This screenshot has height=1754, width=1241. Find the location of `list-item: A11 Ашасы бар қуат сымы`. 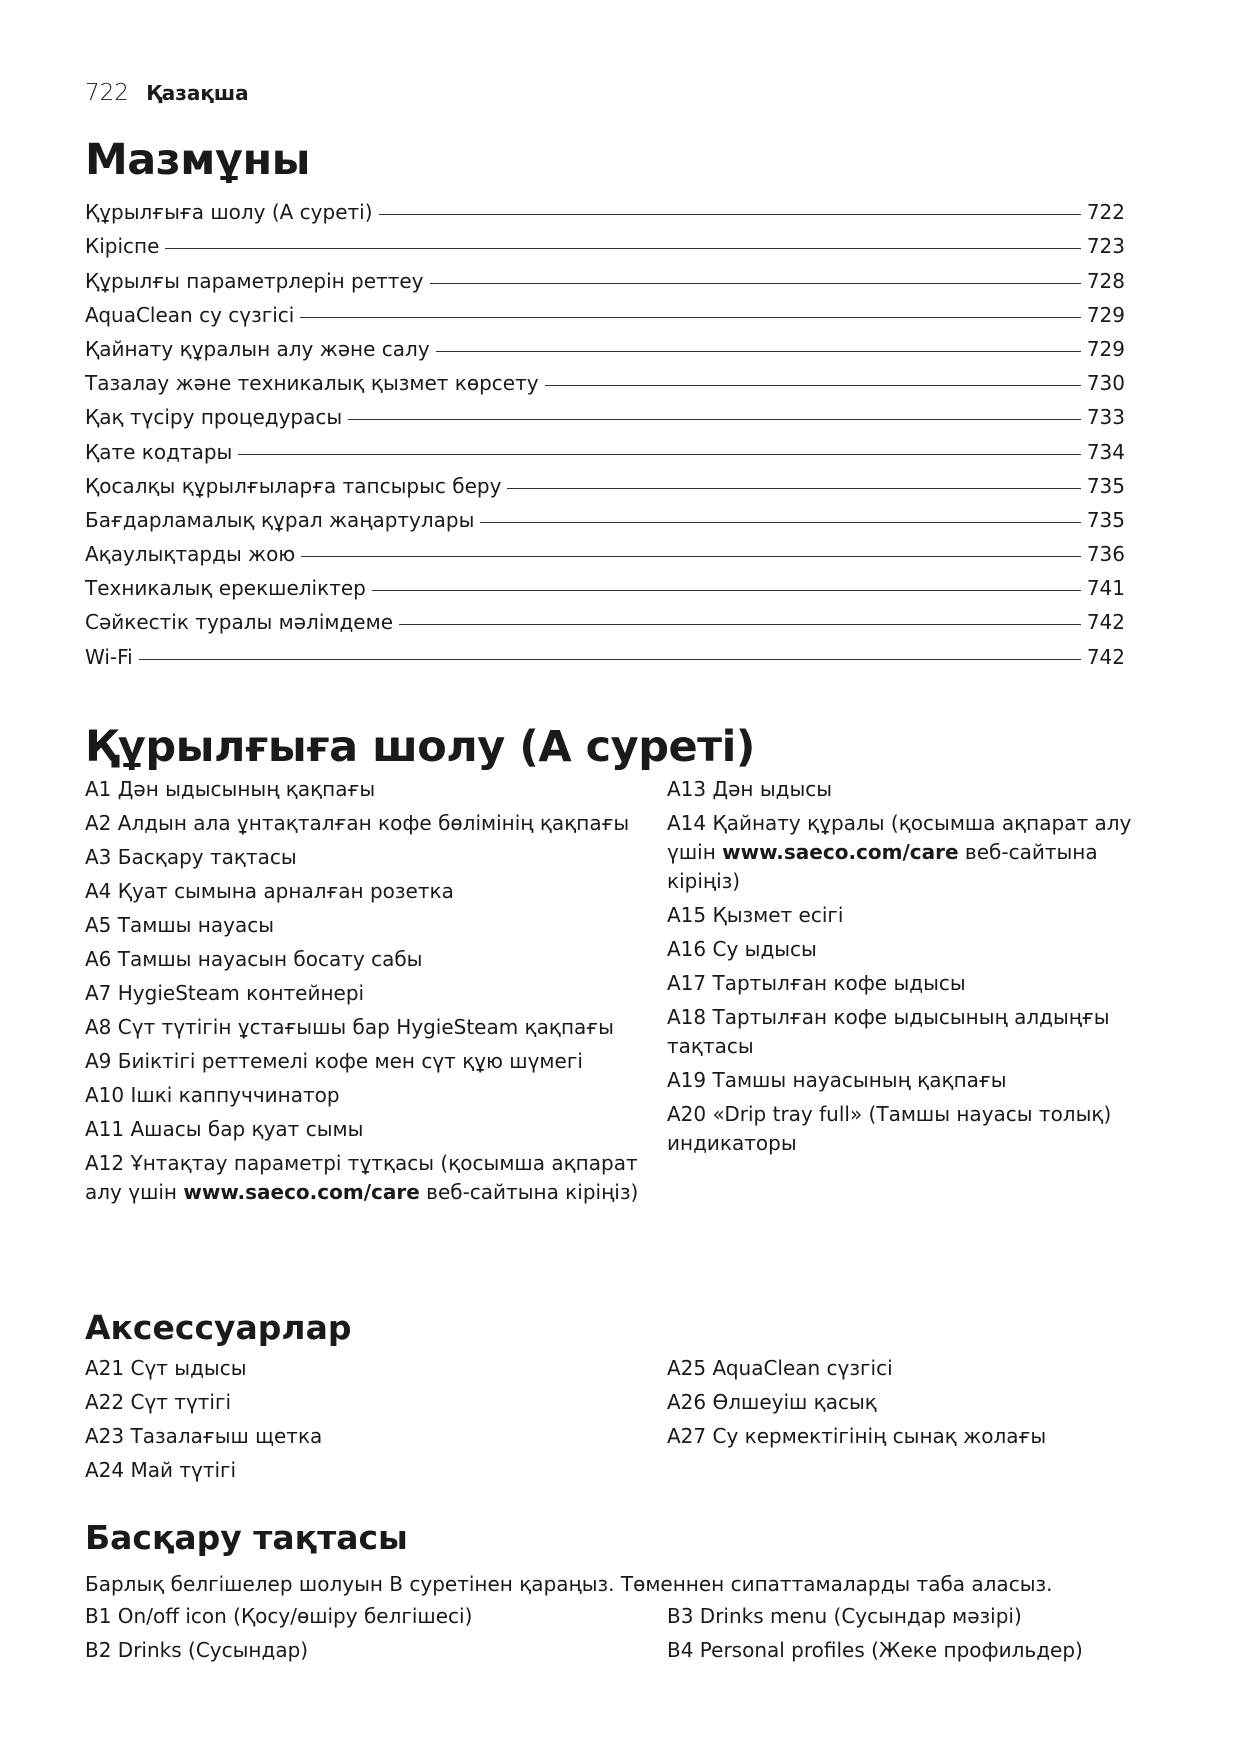

list-item: A11 Ашасы бар қуат сымы is located at coordinates (376, 1129).